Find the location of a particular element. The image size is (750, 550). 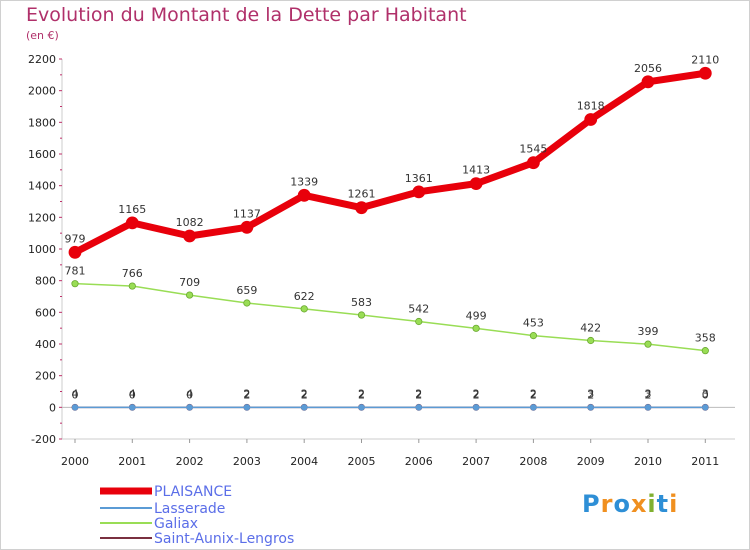

logo-letter: x is located at coordinates (639, 504).